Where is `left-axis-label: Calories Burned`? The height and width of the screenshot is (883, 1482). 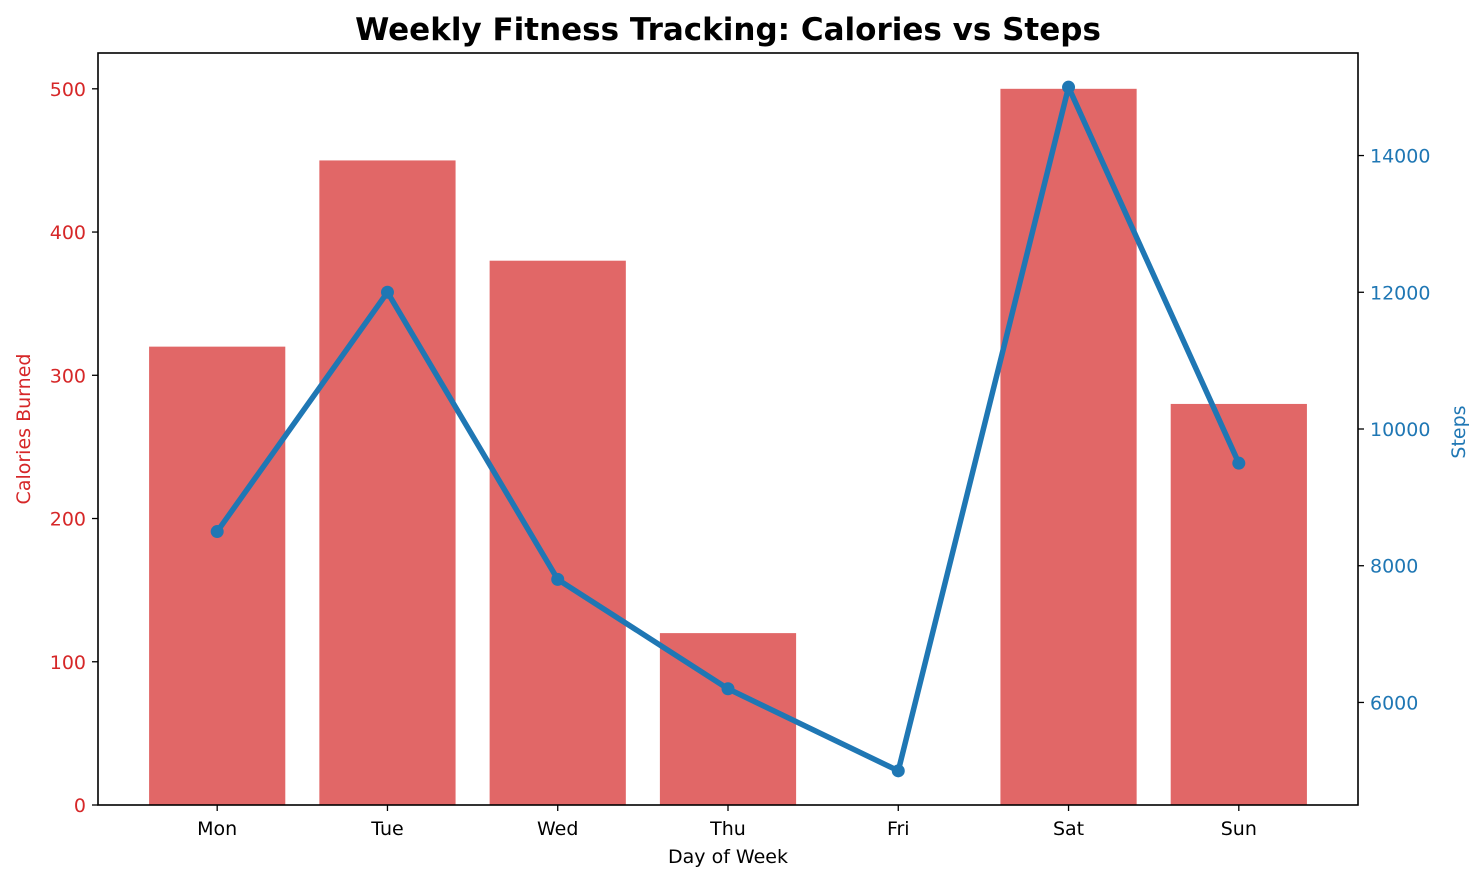 left-axis-label: Calories Burned is located at coordinates (24, 429).